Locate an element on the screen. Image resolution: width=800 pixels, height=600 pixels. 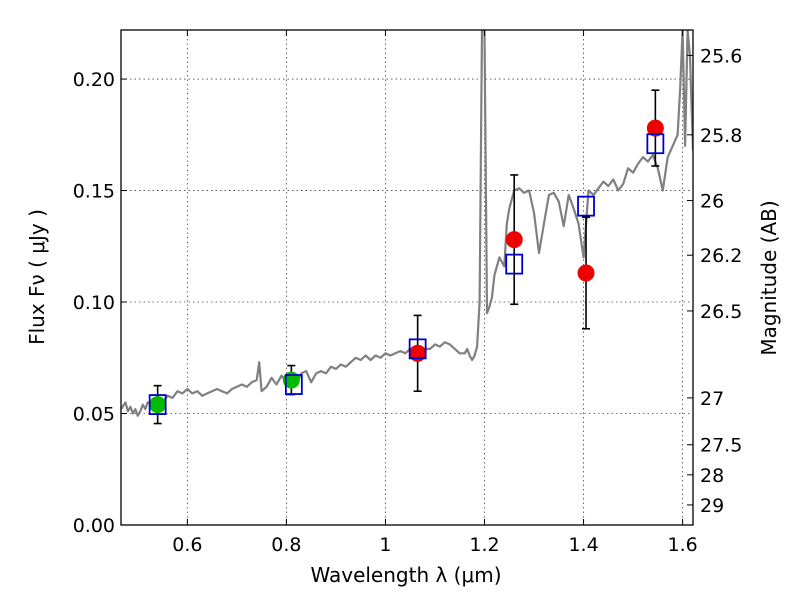
y-tick-label: 0.15 is located at coordinates (94, 192).